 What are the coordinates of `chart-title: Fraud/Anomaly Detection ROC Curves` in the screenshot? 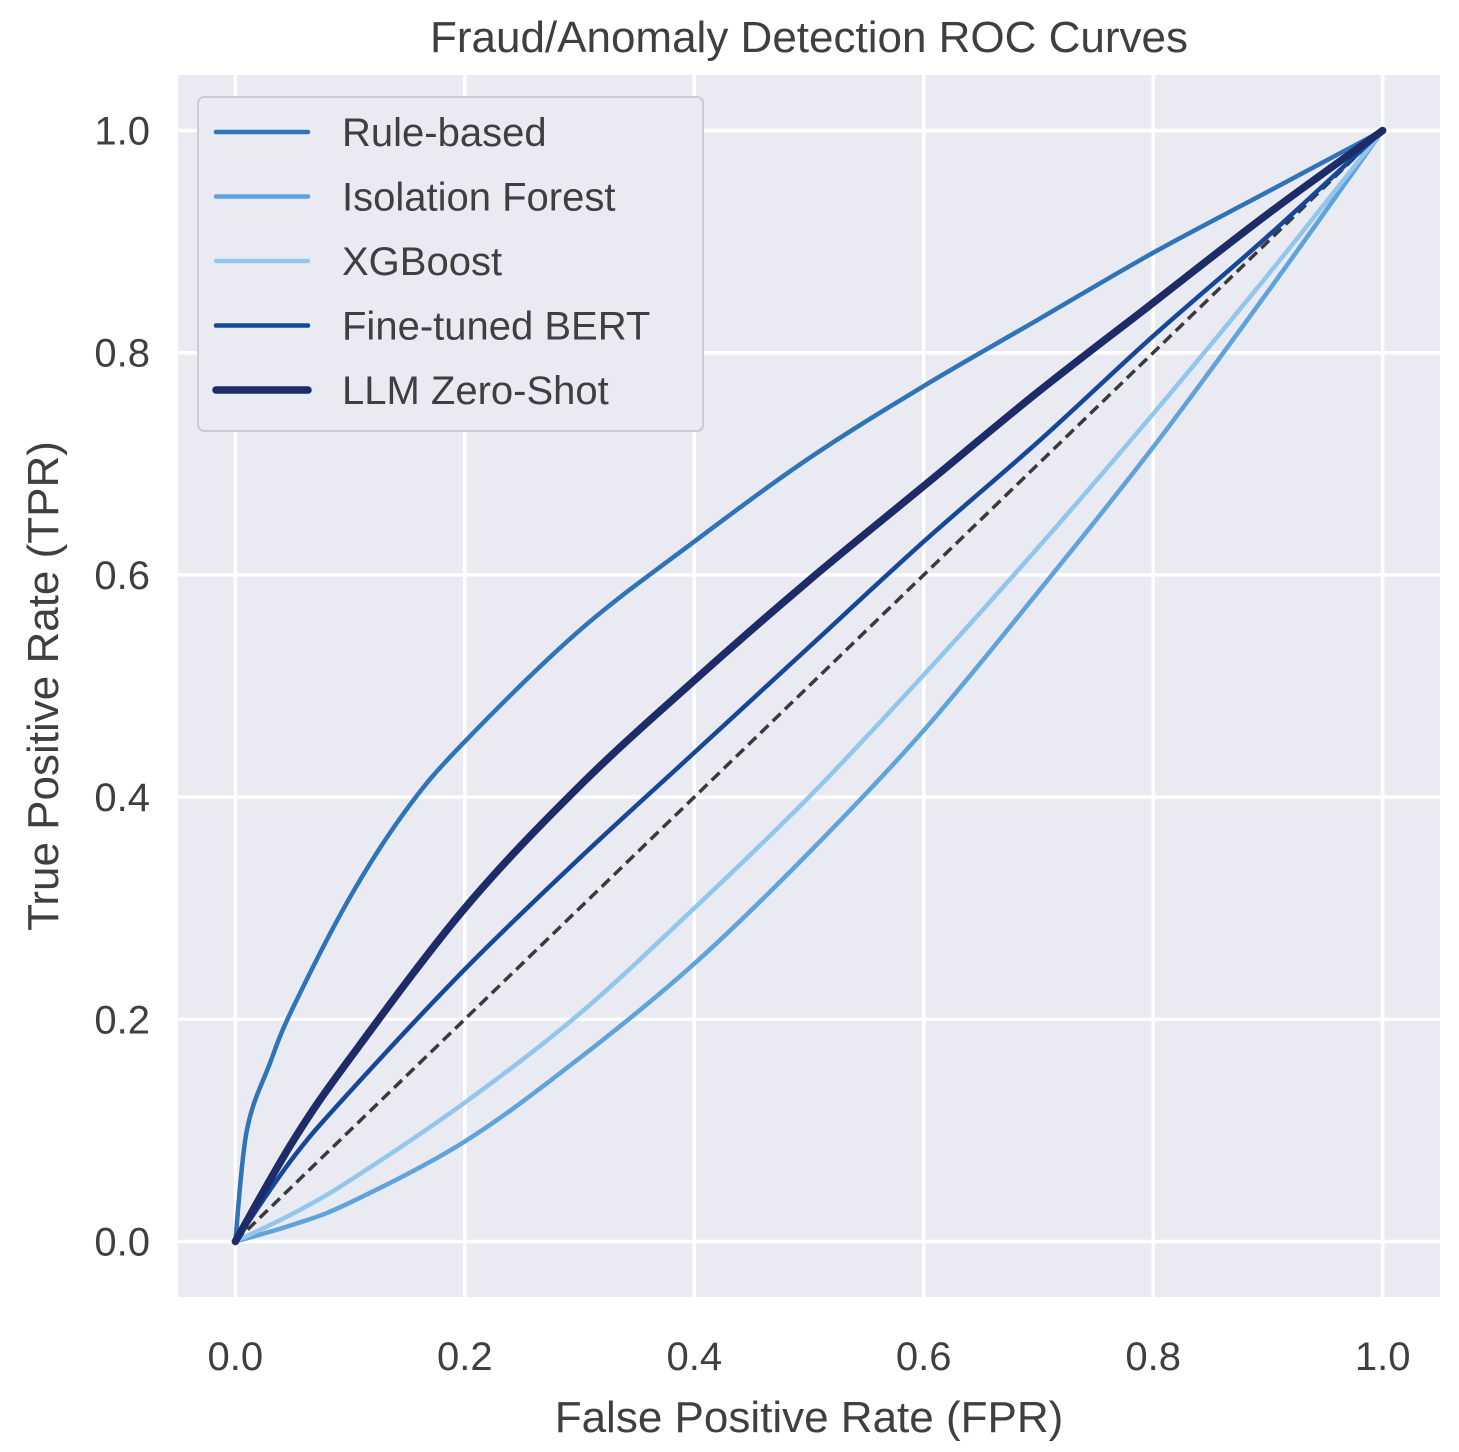 It's located at (809, 37).